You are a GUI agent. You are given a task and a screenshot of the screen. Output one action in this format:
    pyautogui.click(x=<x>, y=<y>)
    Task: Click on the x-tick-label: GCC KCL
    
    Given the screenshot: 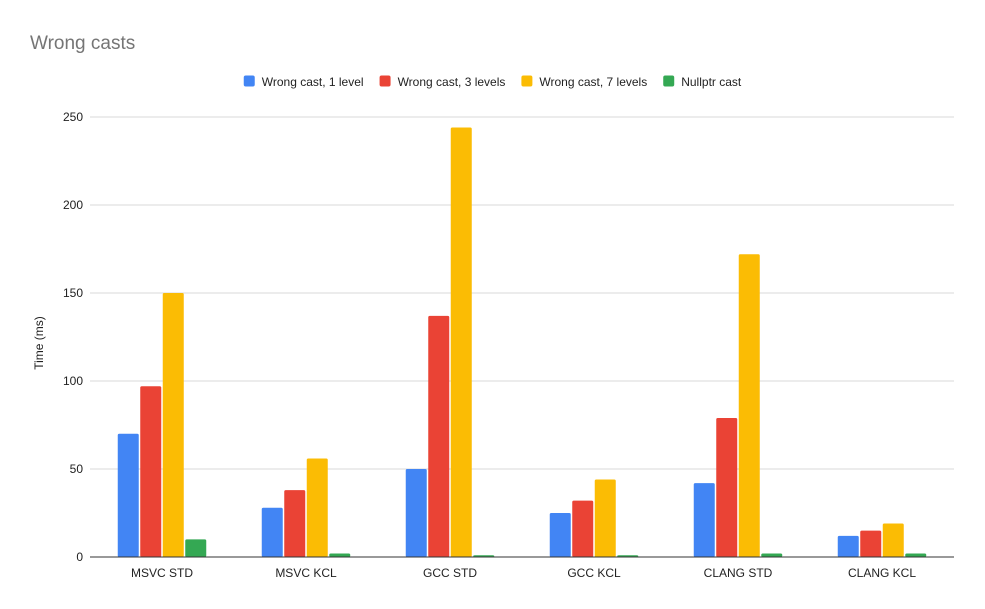 What is the action you would take?
    pyautogui.click(x=594, y=573)
    